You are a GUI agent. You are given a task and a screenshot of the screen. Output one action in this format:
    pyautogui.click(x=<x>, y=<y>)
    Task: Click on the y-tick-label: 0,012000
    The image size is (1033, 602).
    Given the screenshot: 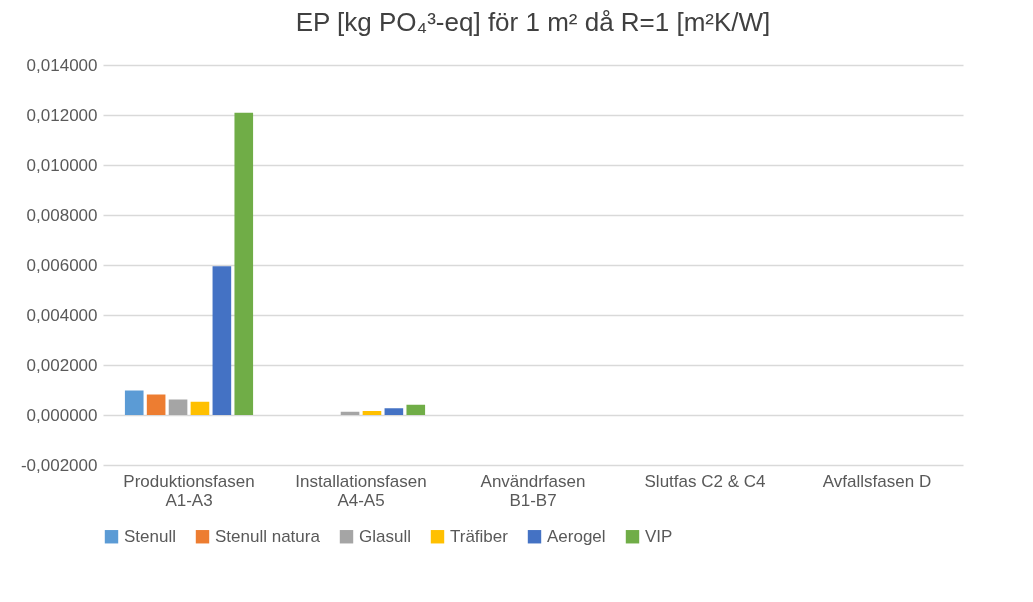 What is the action you would take?
    pyautogui.click(x=62, y=115)
    